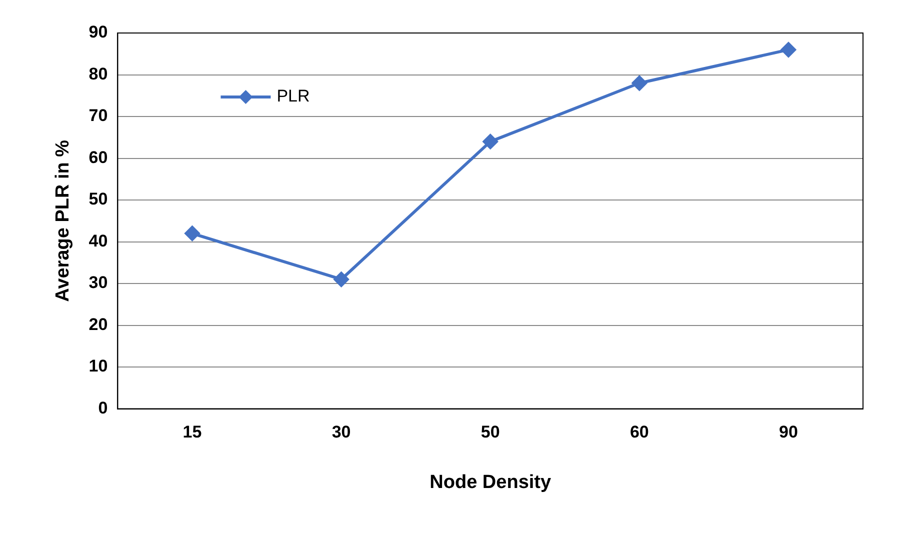  Describe the element at coordinates (63, 221) in the screenshot. I see `y-axis-title: Average PLR in %` at that location.